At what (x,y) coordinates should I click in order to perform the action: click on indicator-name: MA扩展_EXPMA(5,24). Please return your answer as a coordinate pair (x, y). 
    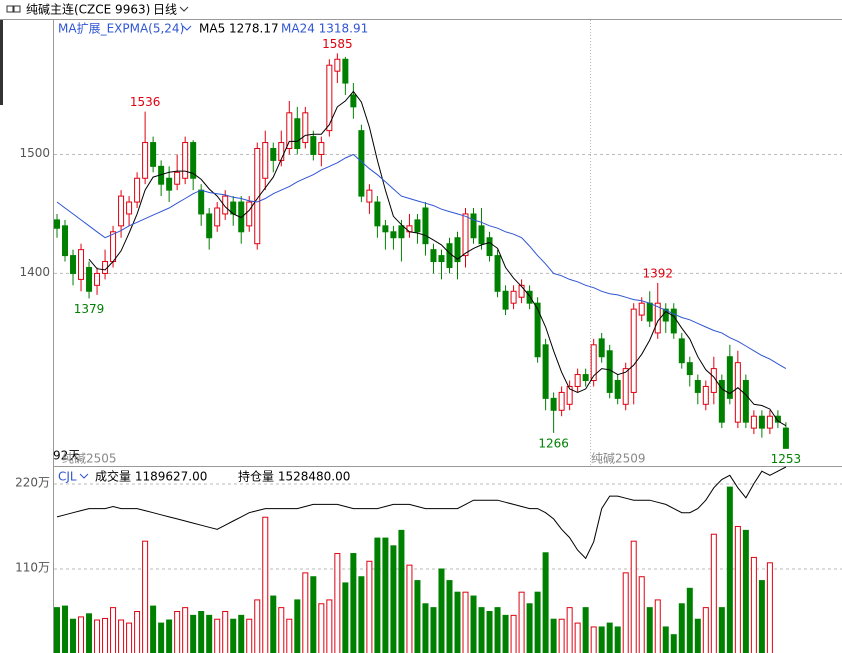
    Looking at the image, I should click on (121, 29).